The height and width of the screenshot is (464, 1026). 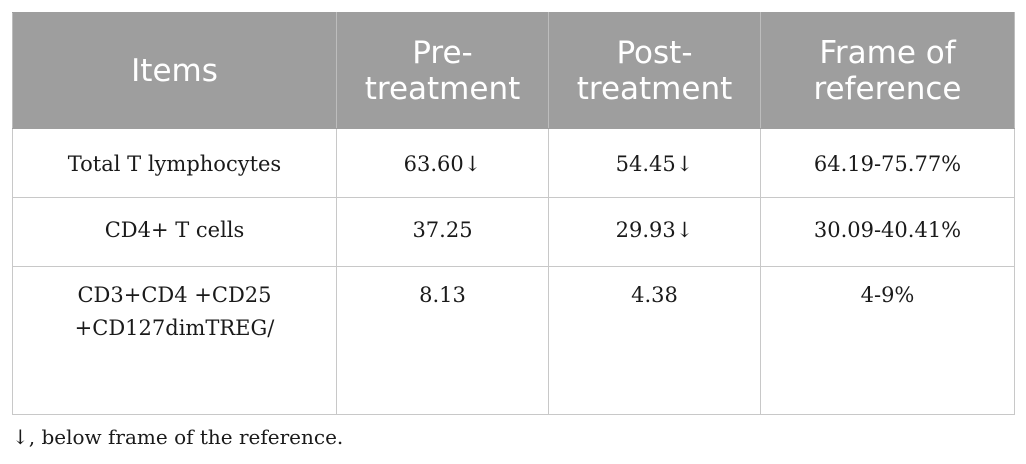 I want to click on cell-pre-treatment: 63.60↓, so click(x=442, y=163).